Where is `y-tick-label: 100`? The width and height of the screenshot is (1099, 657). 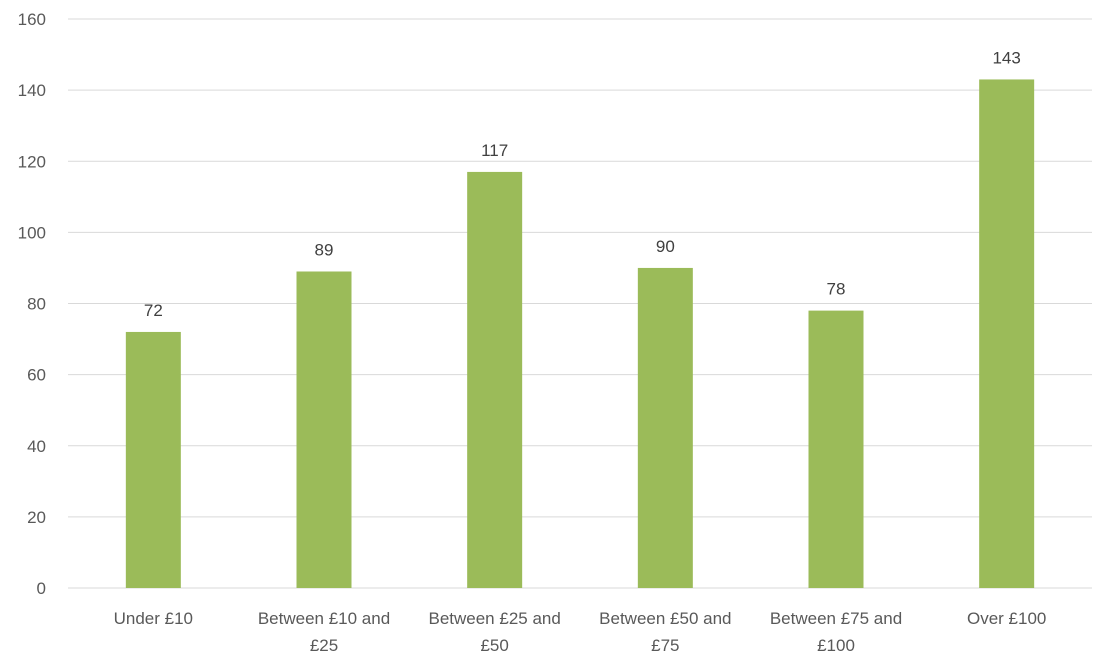
y-tick-label: 100 is located at coordinates (32, 232).